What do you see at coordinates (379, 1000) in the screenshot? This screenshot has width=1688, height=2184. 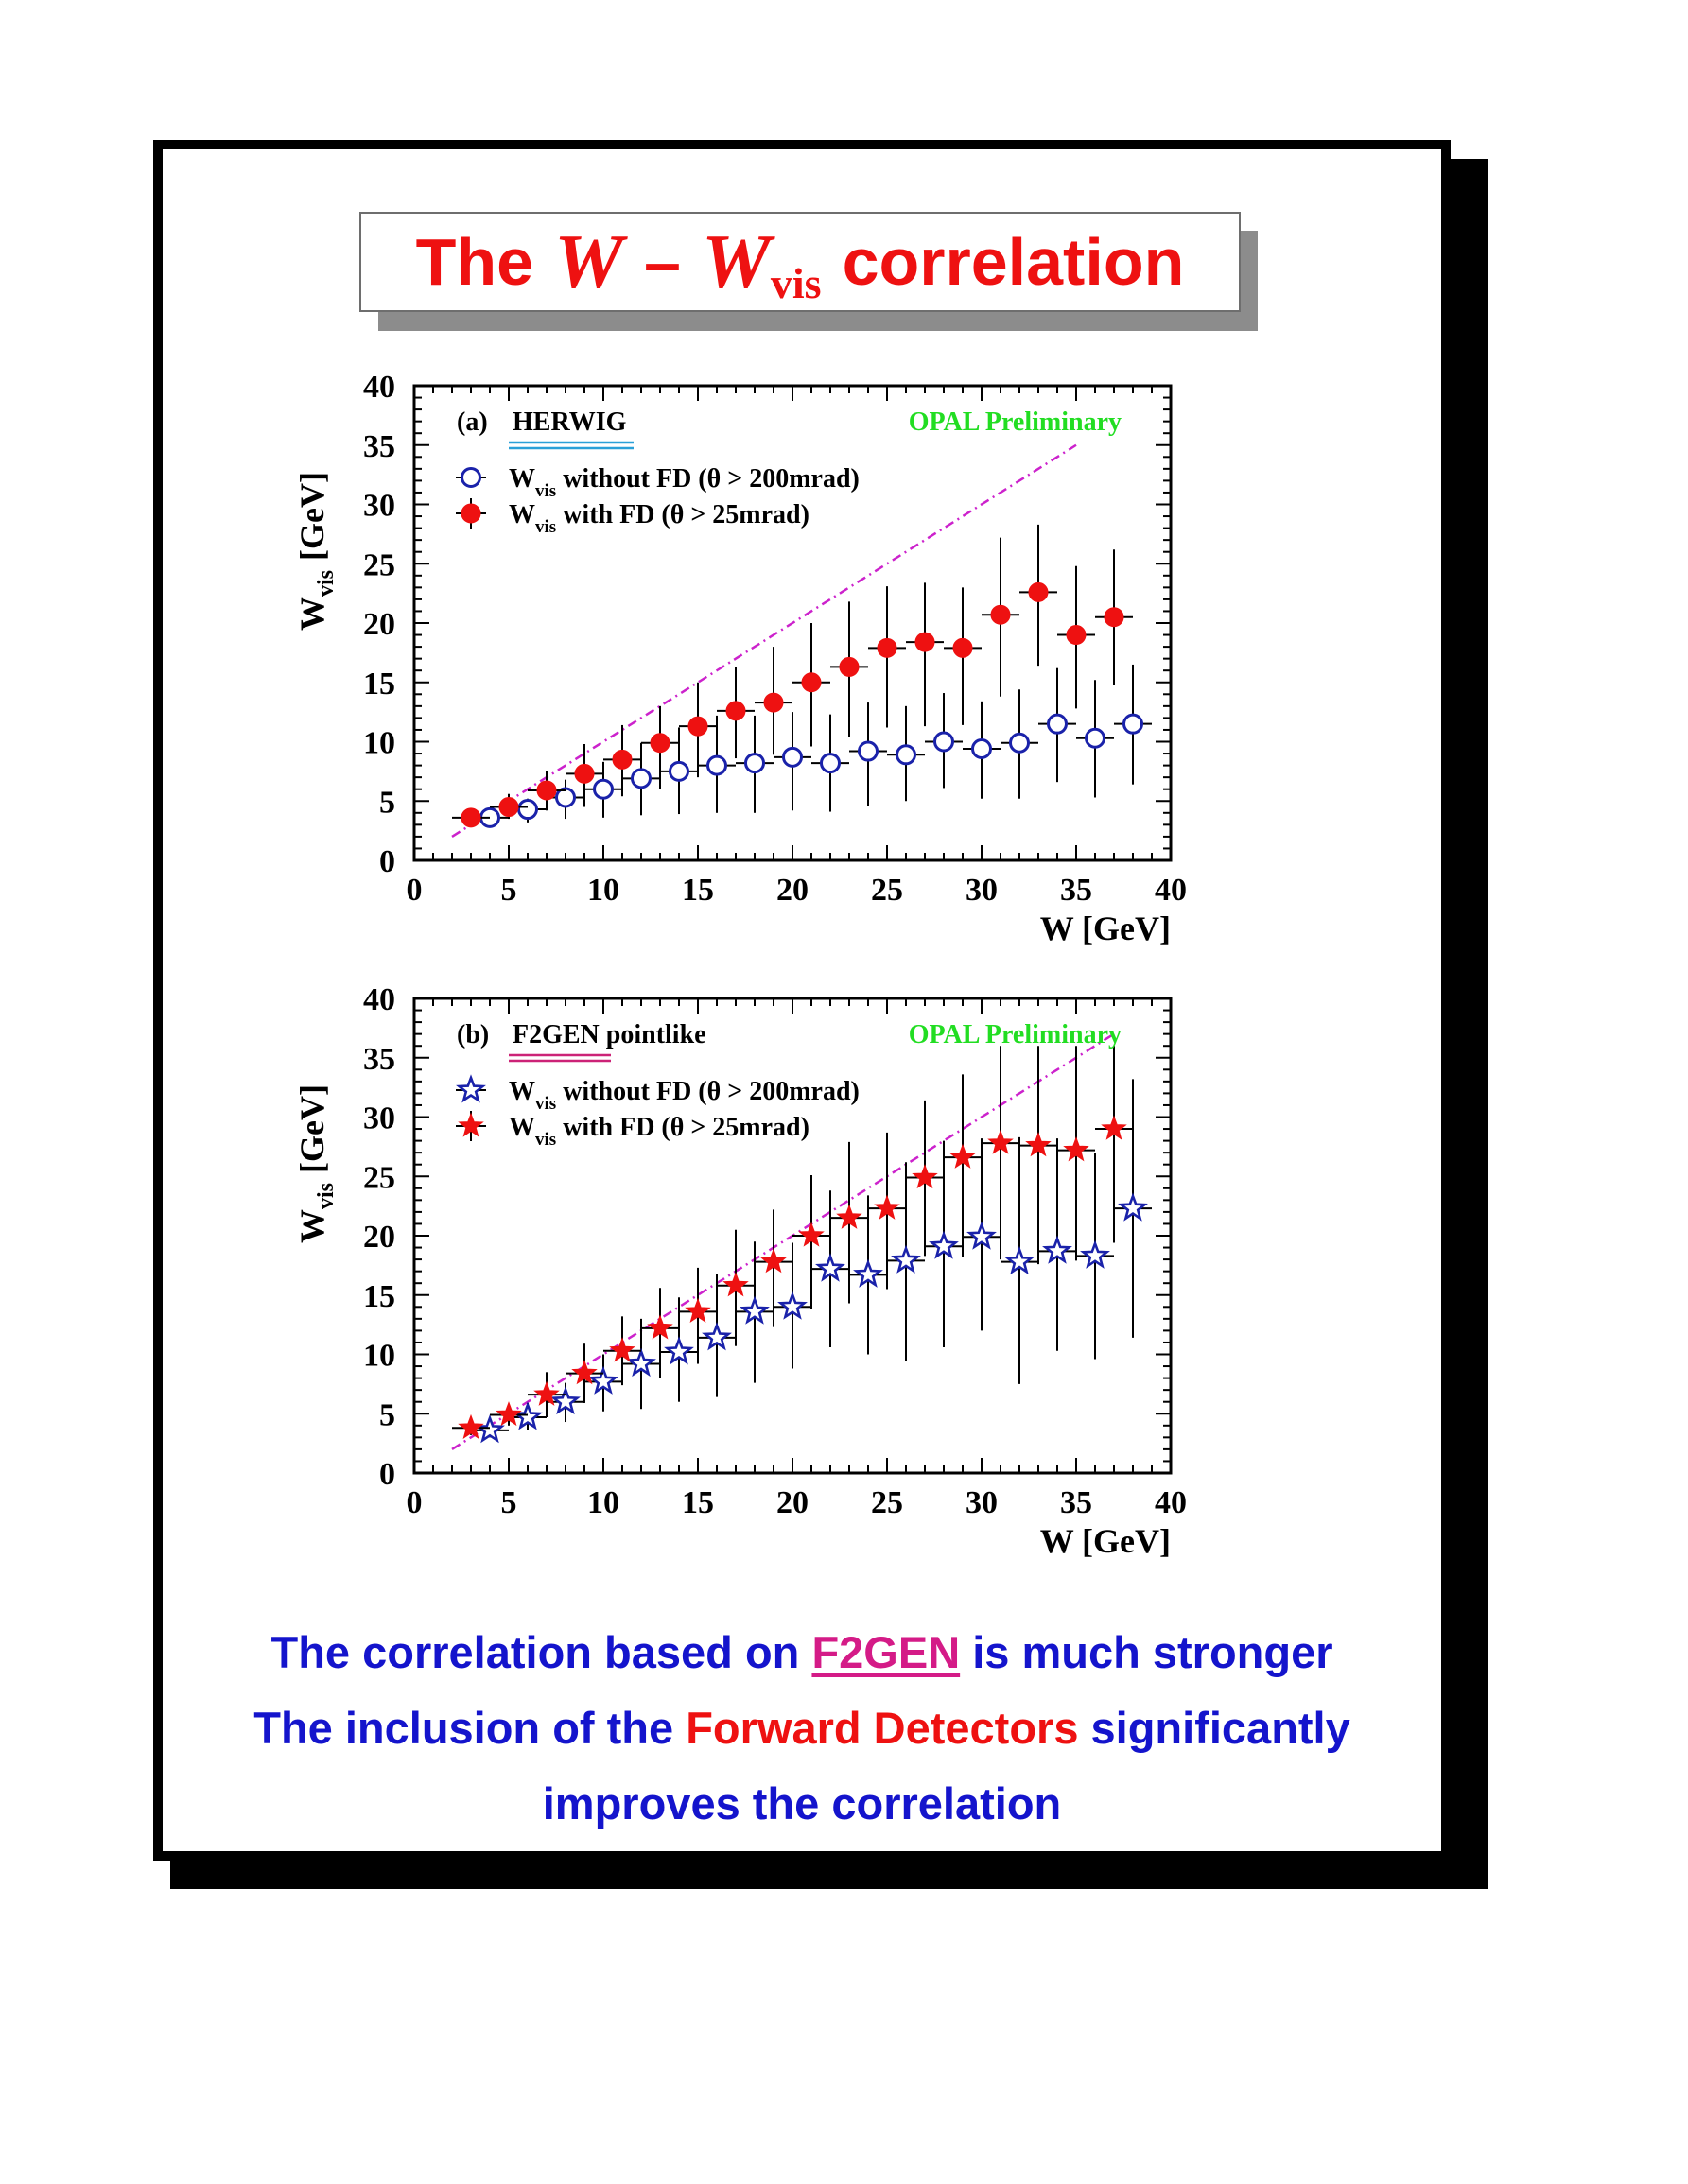 I see `y-tick-label: 40` at bounding box center [379, 1000].